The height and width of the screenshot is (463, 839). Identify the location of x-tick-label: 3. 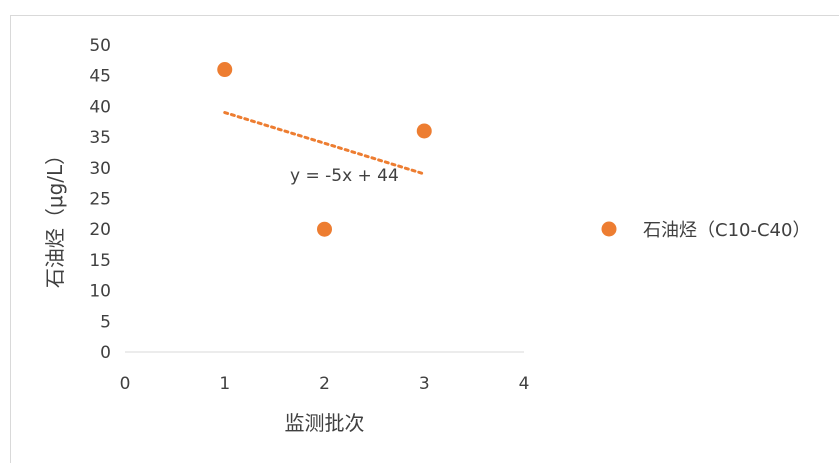
(424, 384).